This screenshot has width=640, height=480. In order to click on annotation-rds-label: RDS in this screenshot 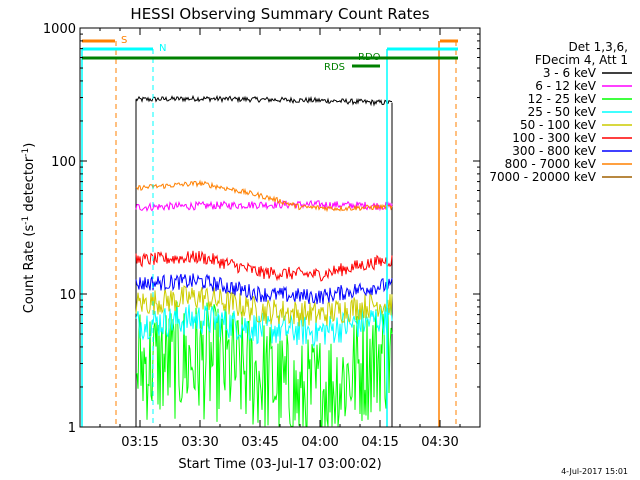, I will do `click(334, 67)`.